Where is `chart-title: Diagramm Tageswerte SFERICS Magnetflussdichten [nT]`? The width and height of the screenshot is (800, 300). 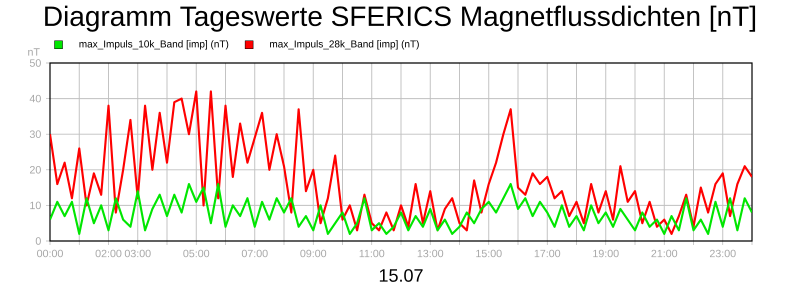 chart-title: Diagramm Tageswerte SFERICS Magnetflussdichten [nT] is located at coordinates (400, 19).